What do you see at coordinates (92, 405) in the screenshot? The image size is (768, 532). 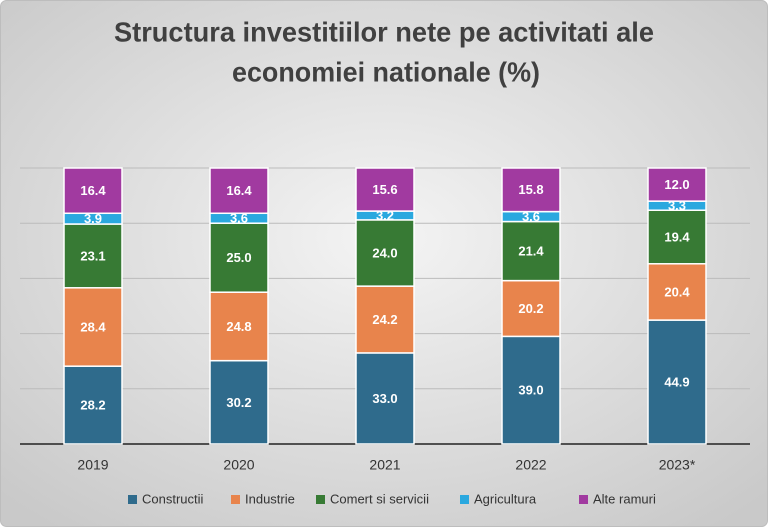 I see `data-label: 28.2` at bounding box center [92, 405].